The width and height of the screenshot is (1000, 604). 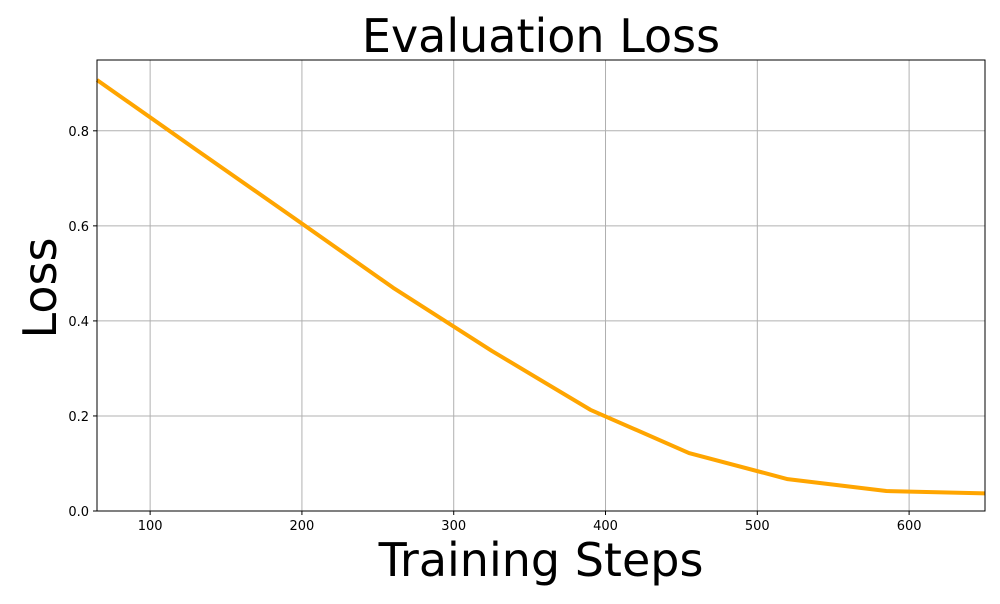 What do you see at coordinates (150, 526) in the screenshot?
I see `x-tick-label: 100` at bounding box center [150, 526].